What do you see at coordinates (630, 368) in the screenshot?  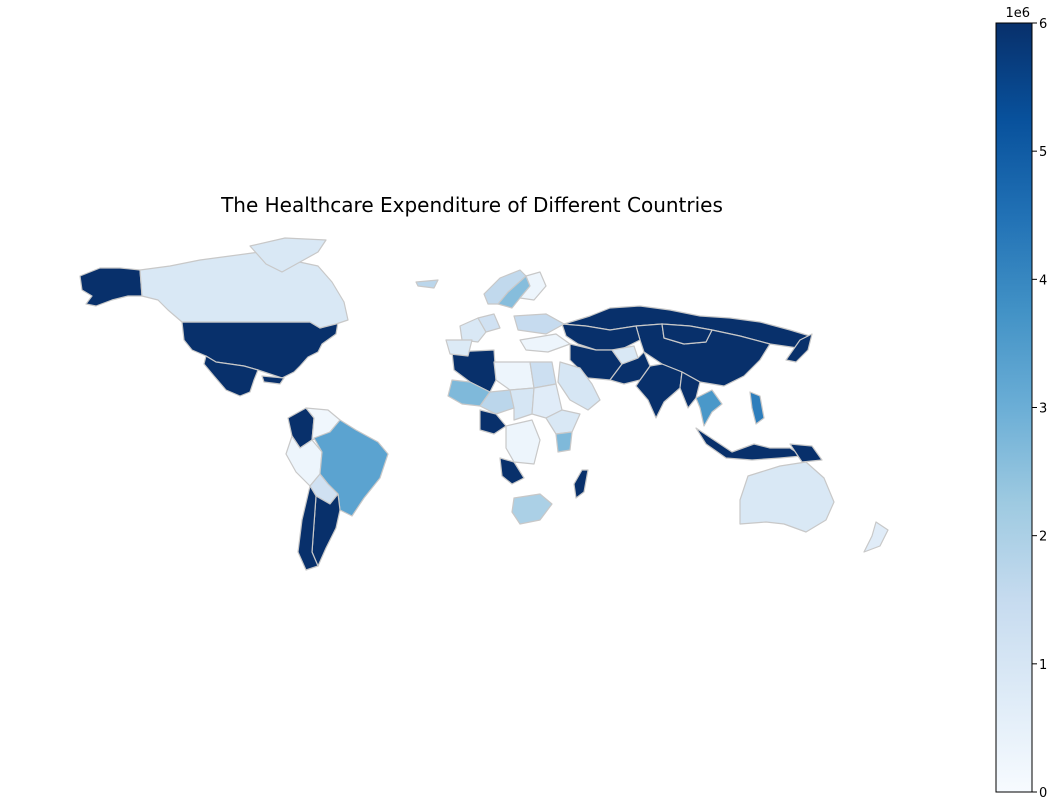 I see `country-pakistan` at bounding box center [630, 368].